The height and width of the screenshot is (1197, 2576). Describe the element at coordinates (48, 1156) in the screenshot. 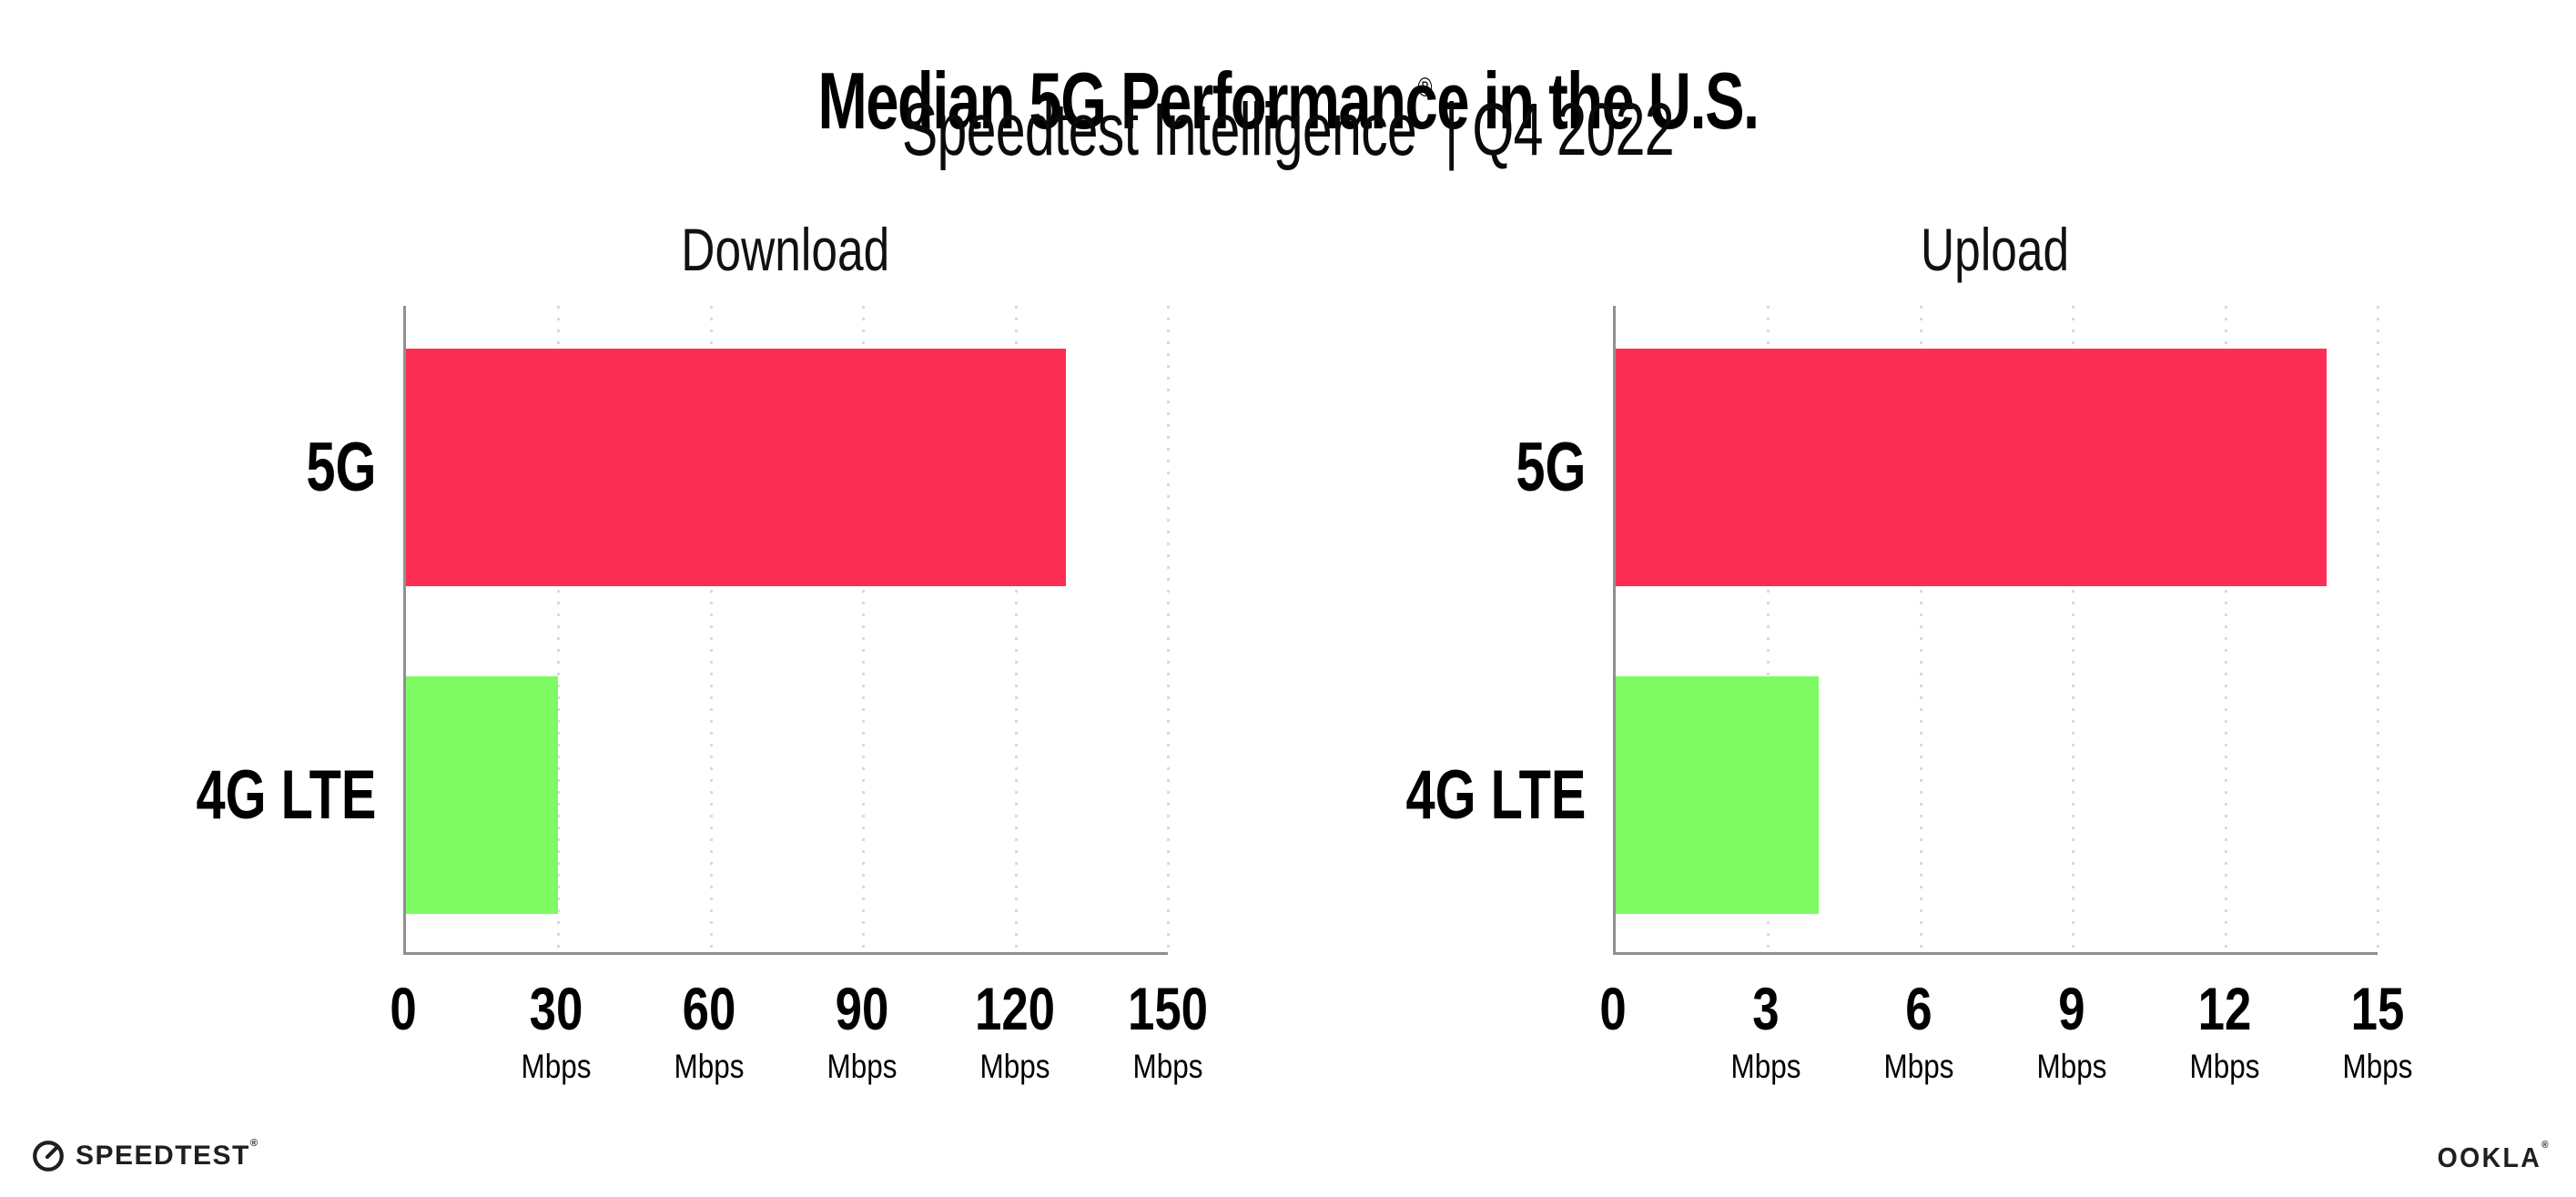

I see `gauge-icon` at that location.